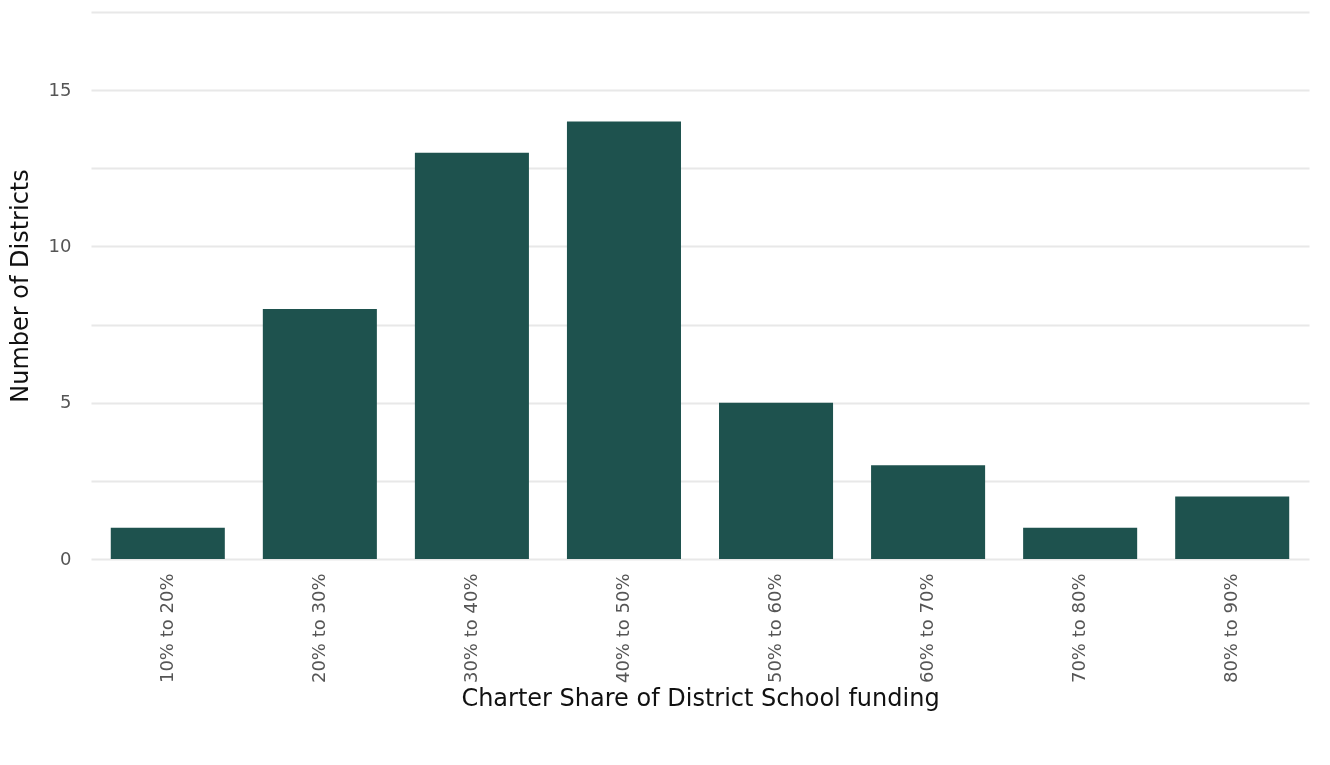 The height and width of the screenshot is (765, 1330). Describe the element at coordinates (166, 628) in the screenshot. I see `x-tick-label: 10% to 20%` at that location.